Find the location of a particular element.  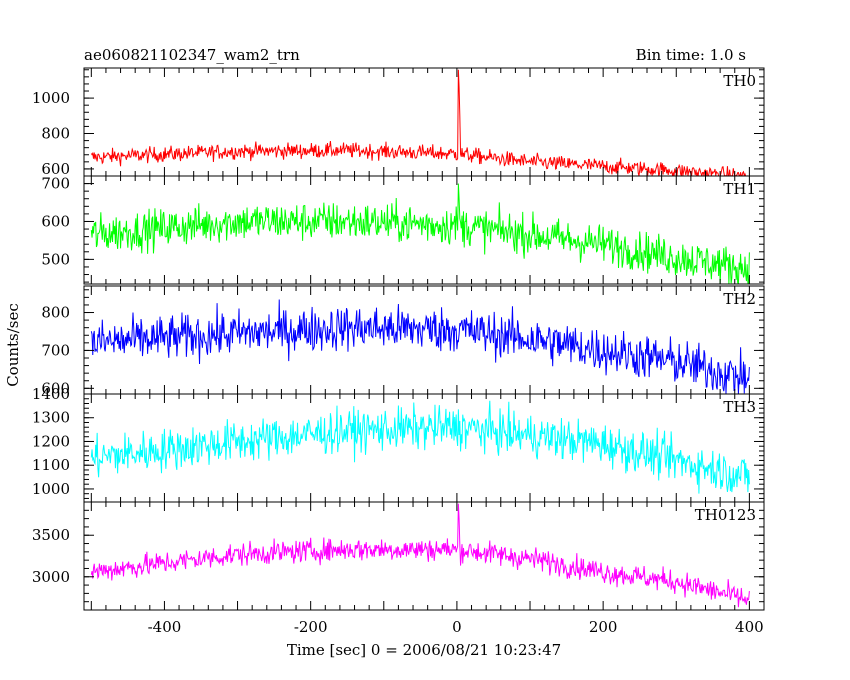

y-tick-label: 1400 is located at coordinates (51, 394).